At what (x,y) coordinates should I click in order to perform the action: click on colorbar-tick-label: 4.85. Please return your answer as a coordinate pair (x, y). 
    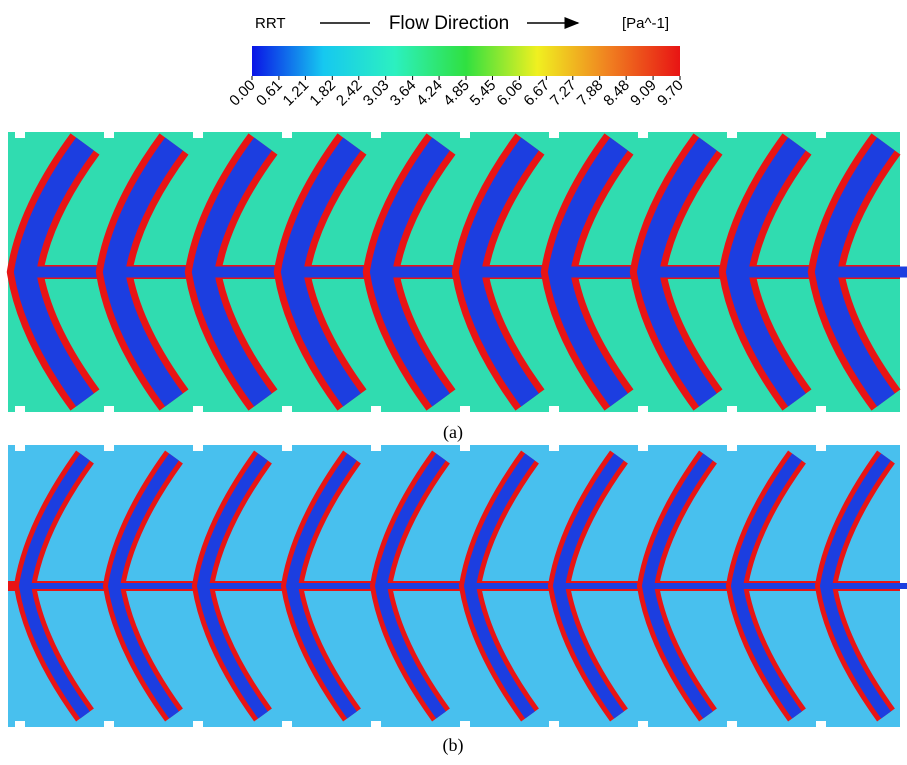
    Looking at the image, I should click on (456, 93).